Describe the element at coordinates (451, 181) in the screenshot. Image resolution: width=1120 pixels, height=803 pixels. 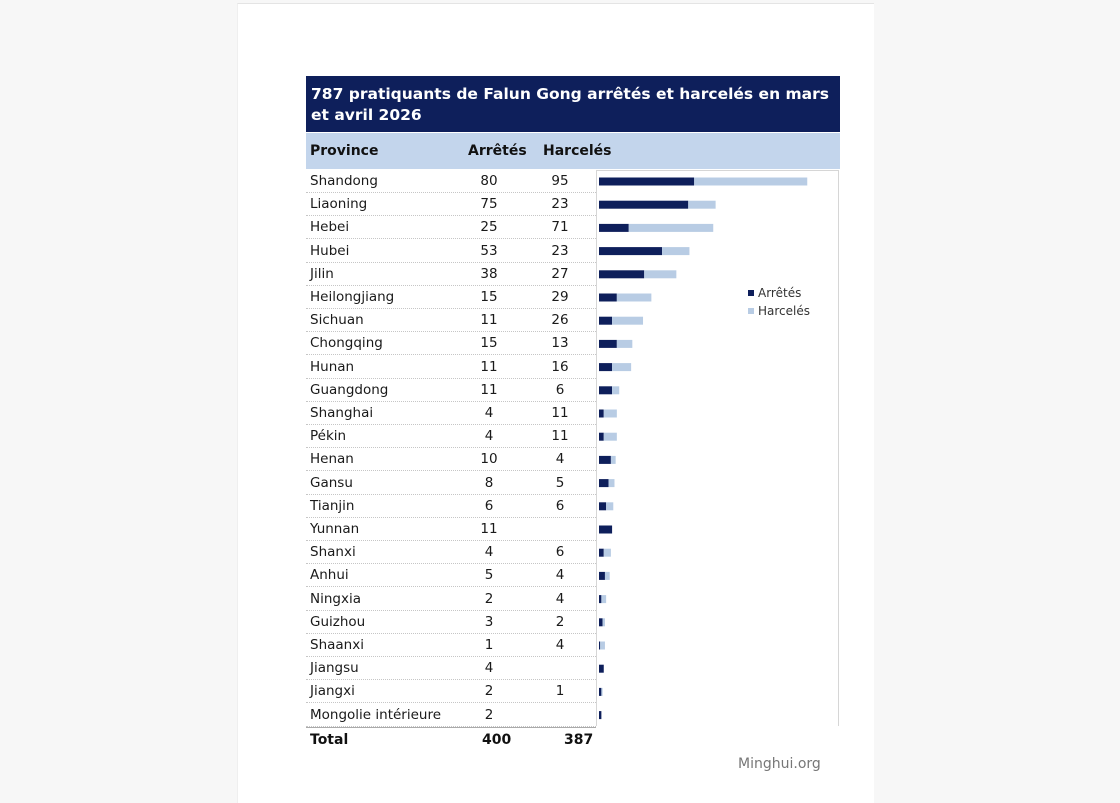
I see `table-row: Shandong 80 95` at that location.